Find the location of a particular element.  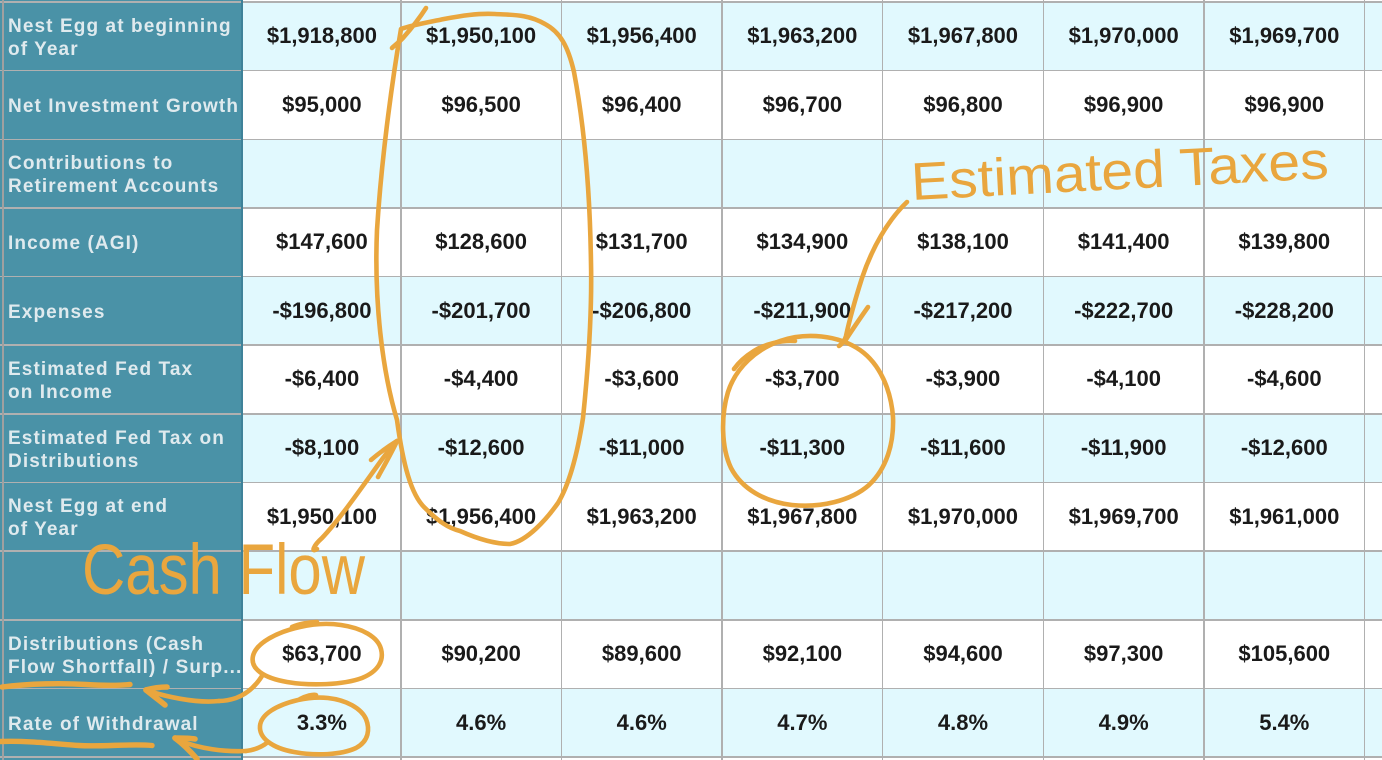

svg-text: Estimated Taxes is located at coordinates (1120, 171).